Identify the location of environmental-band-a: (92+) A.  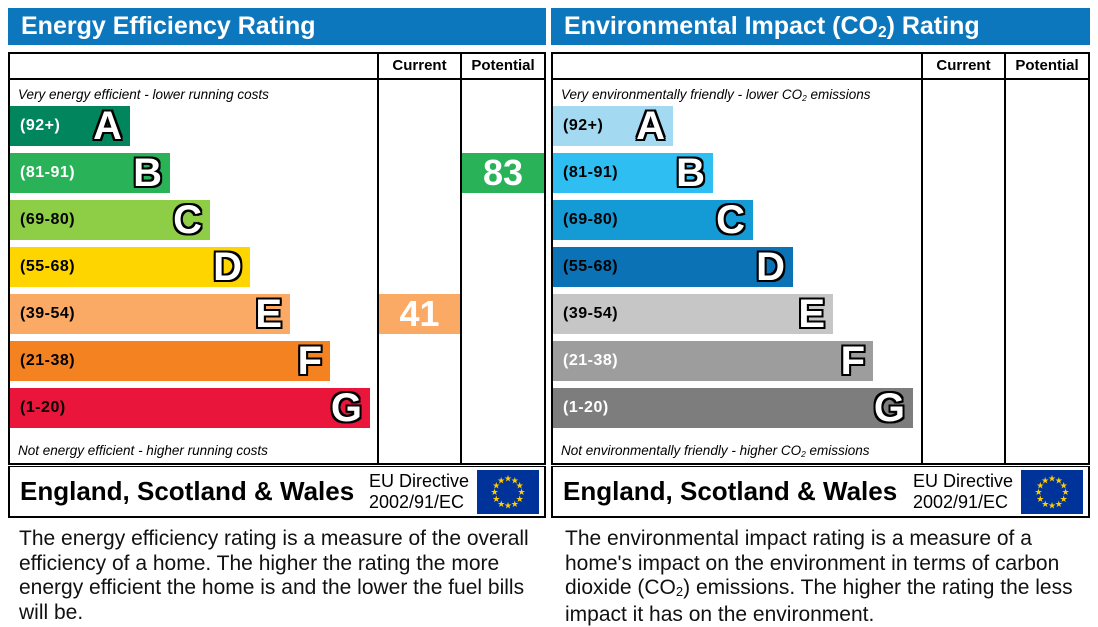
(737, 126).